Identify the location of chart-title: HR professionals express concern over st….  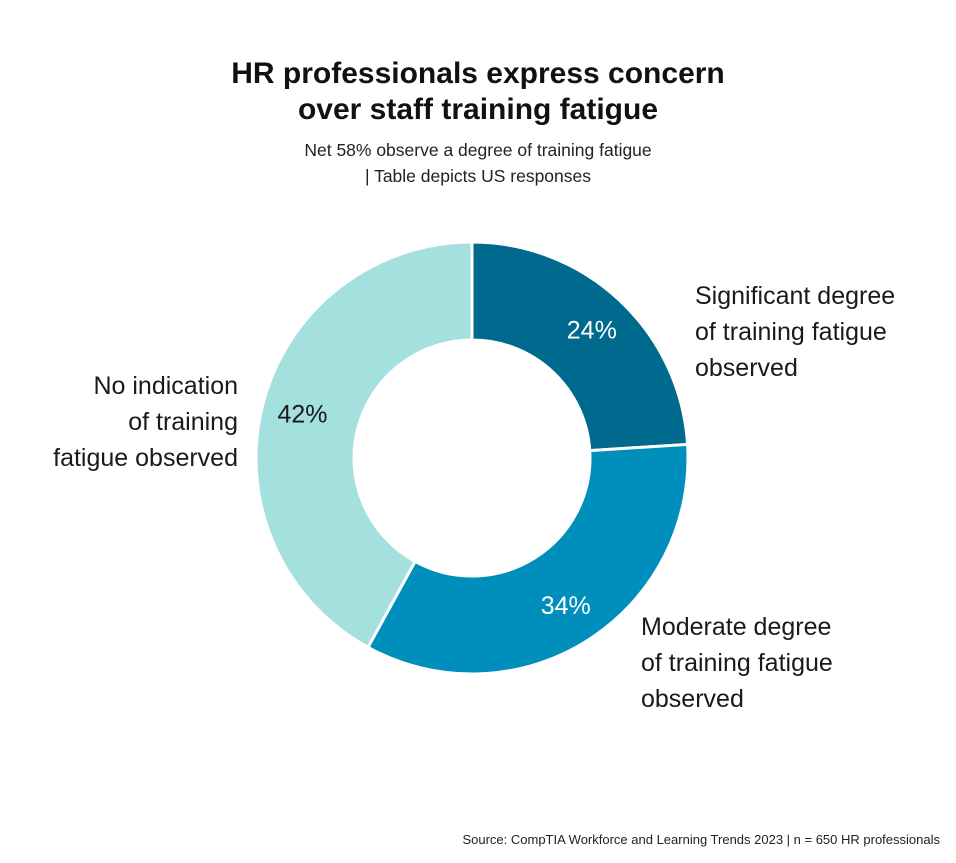
(478, 92).